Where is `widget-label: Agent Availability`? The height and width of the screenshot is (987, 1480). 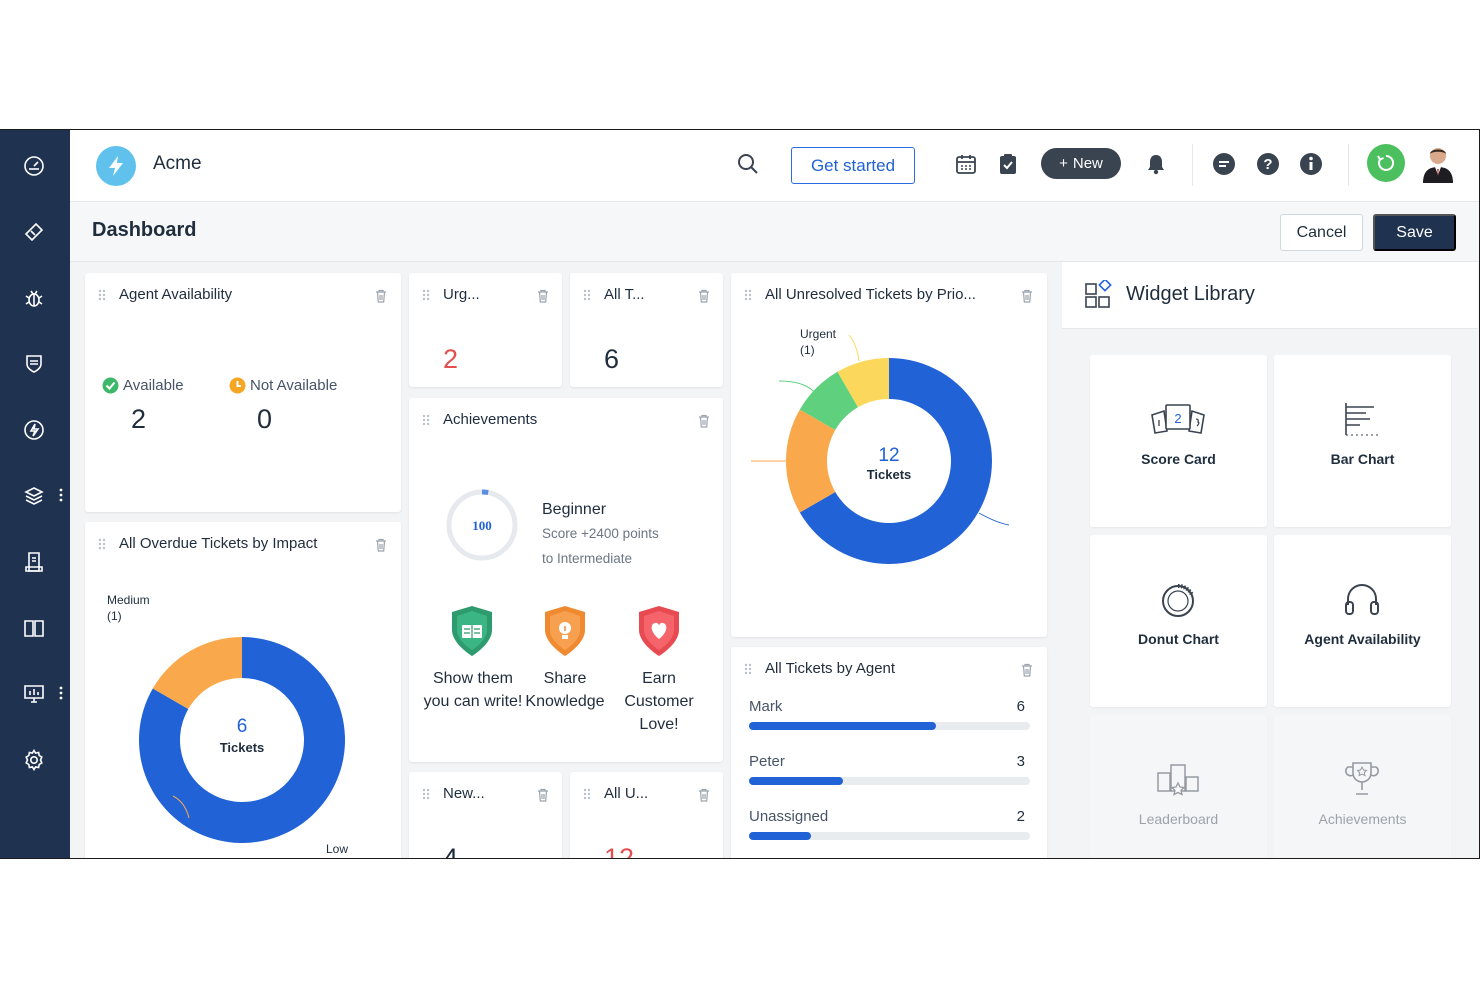 widget-label: Agent Availability is located at coordinates (1362, 639).